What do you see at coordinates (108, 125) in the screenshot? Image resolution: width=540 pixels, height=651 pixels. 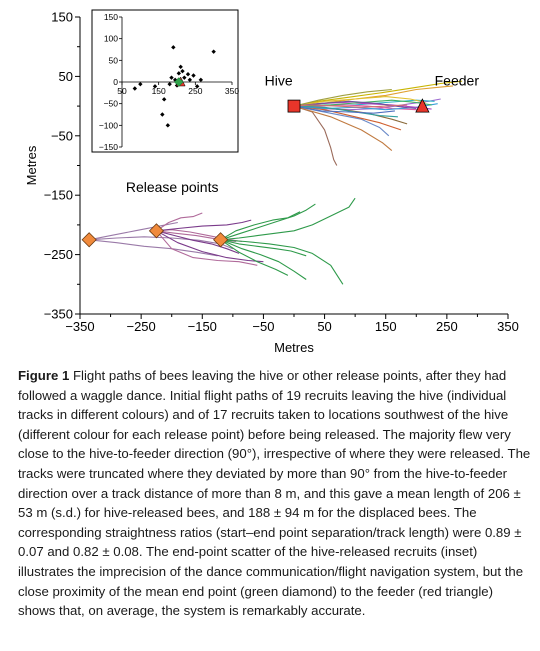 I see `inset-y-tick-label: −100` at bounding box center [108, 125].